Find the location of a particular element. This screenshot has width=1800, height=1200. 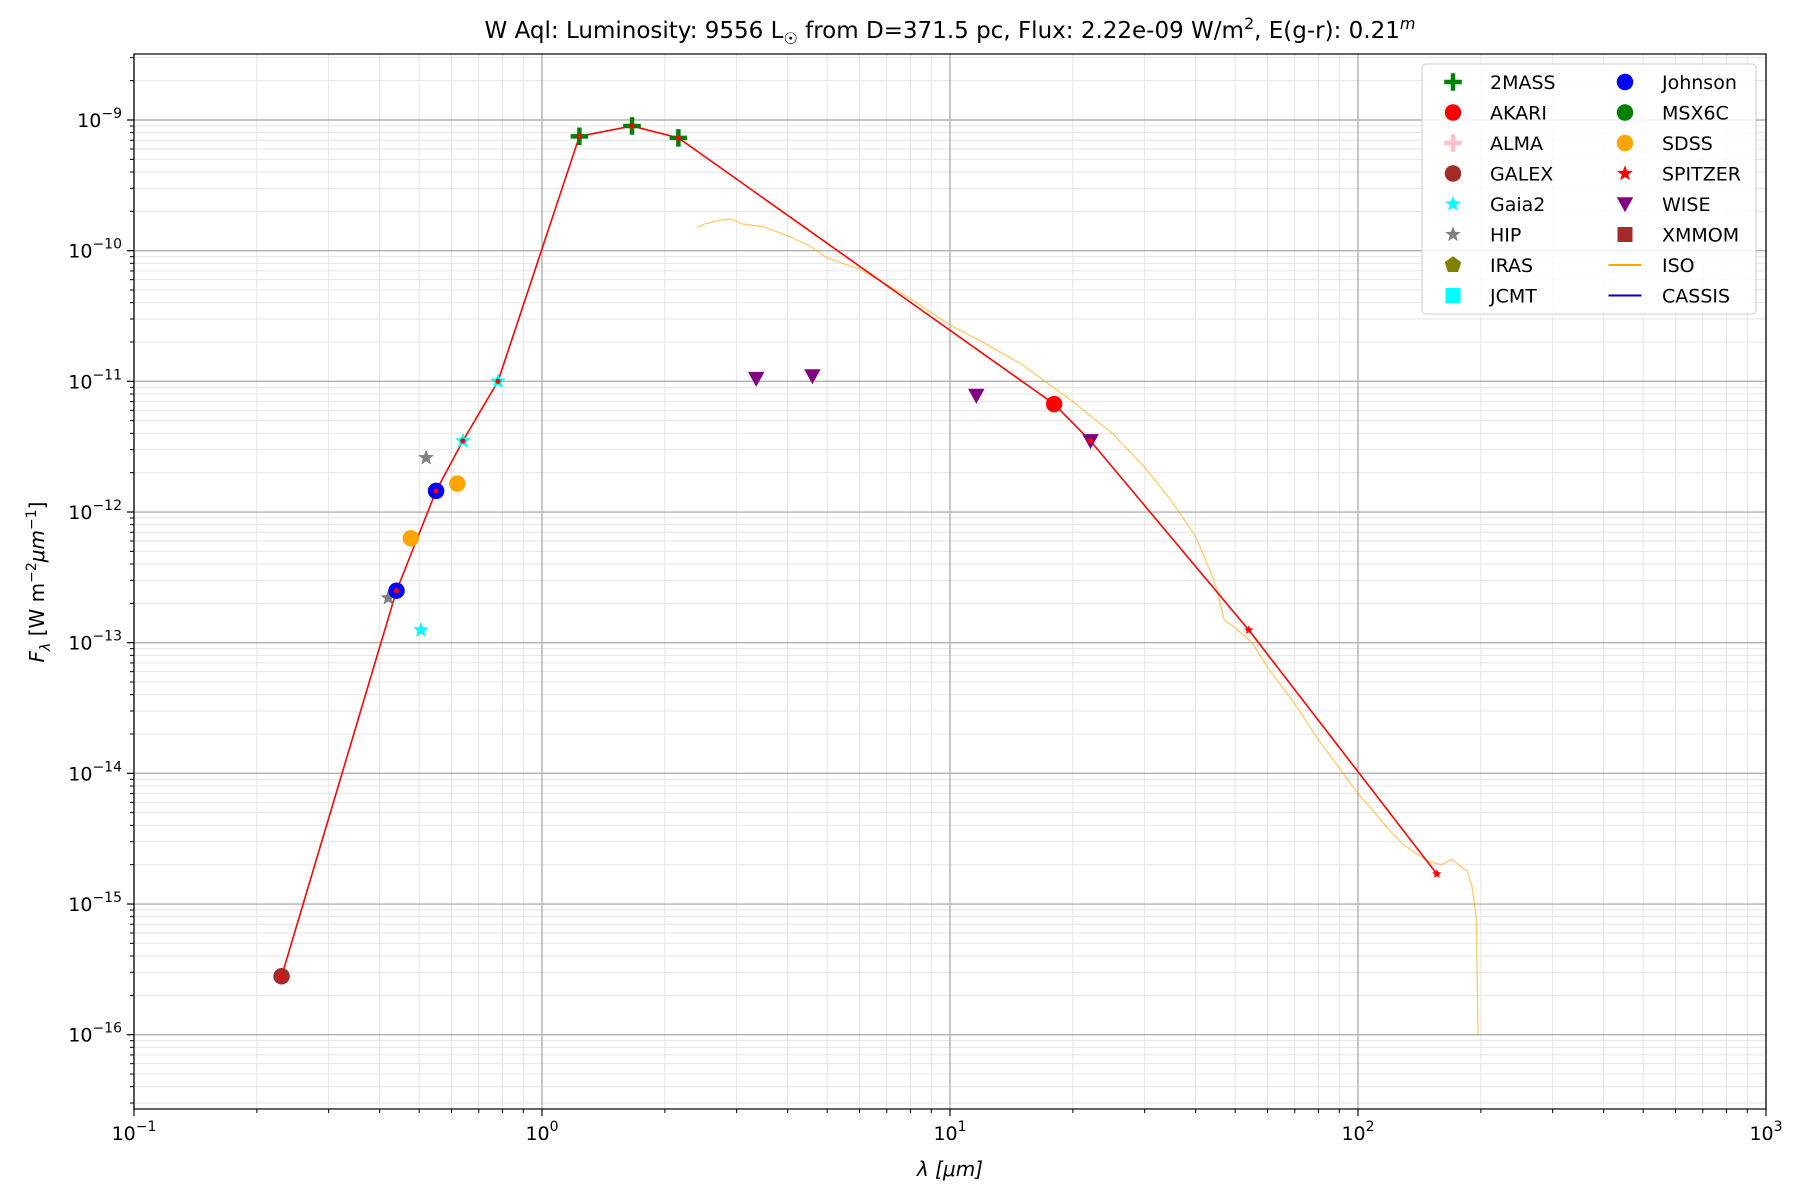

x-tick-label: 10⁰ is located at coordinates (541, 1132).